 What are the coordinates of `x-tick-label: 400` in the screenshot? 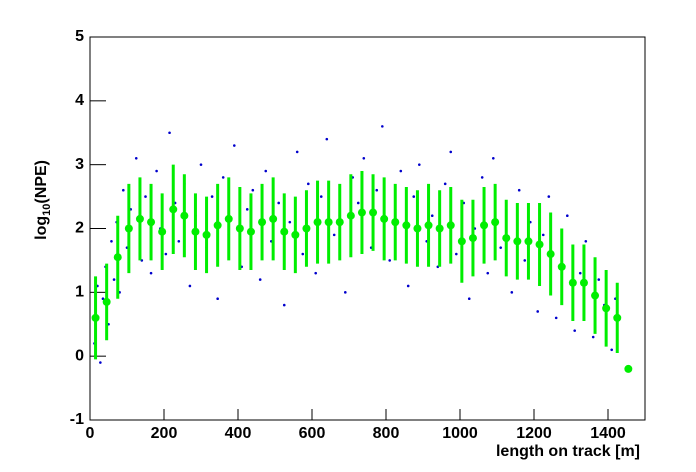 It's located at (238, 433).